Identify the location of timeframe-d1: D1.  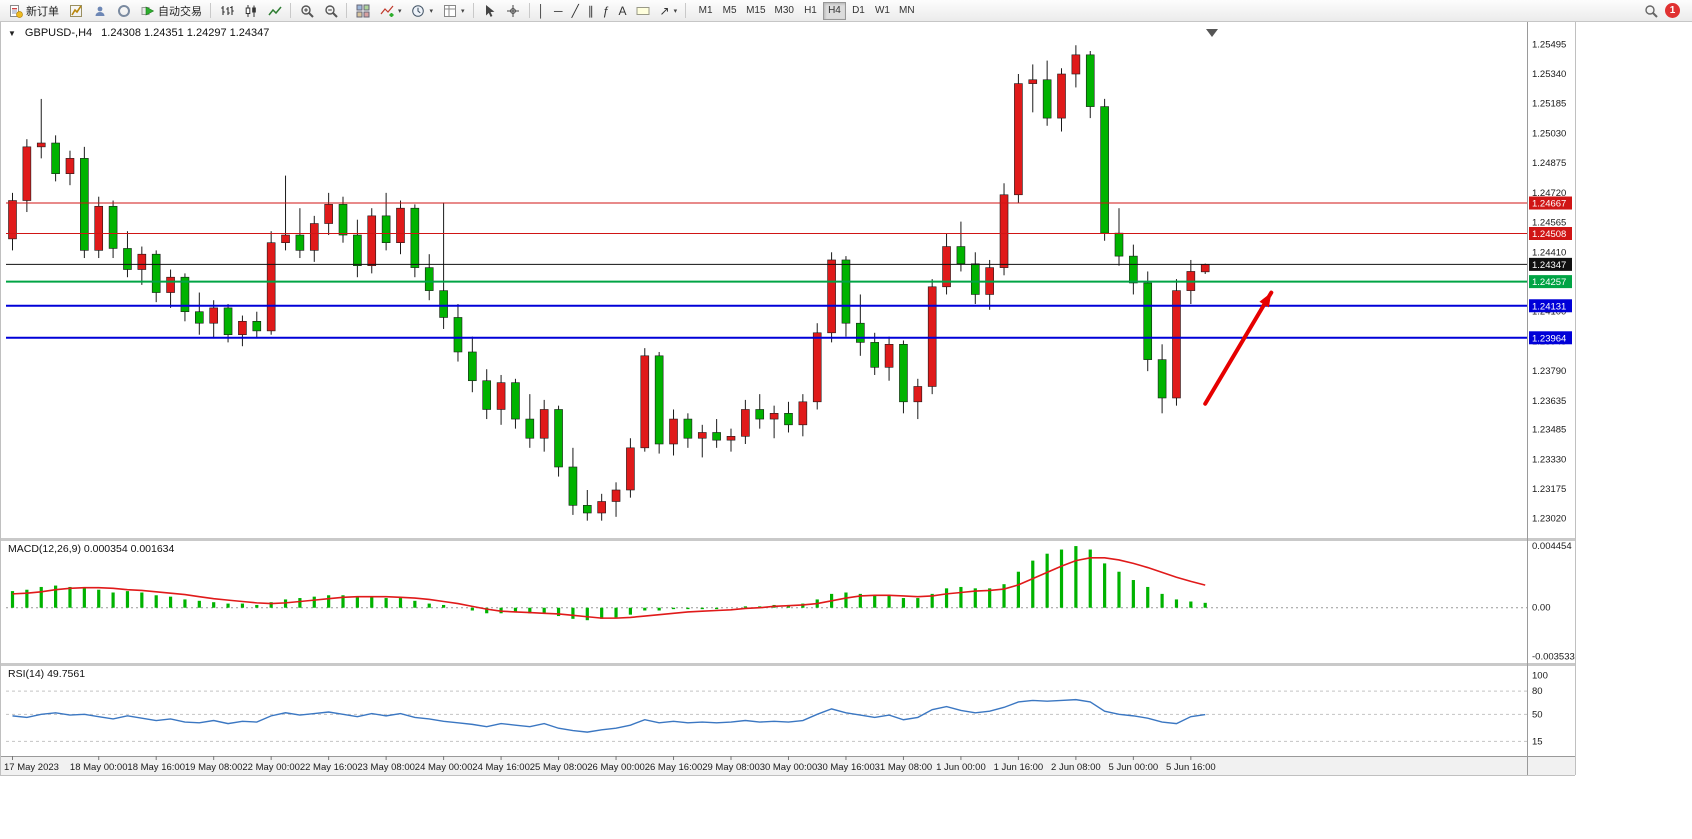
(858, 11).